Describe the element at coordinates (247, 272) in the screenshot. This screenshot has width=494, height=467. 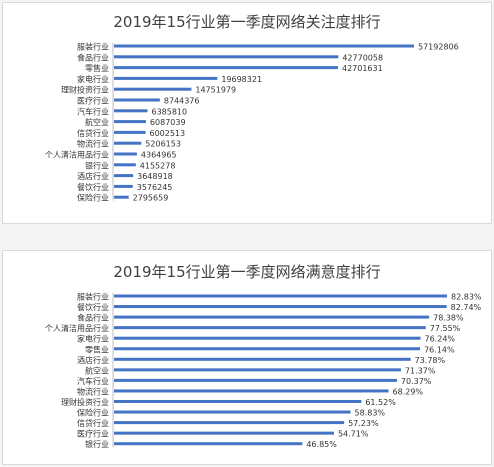
I see `chart-title: 2019年15行业第一季度网络满意度排行` at that location.